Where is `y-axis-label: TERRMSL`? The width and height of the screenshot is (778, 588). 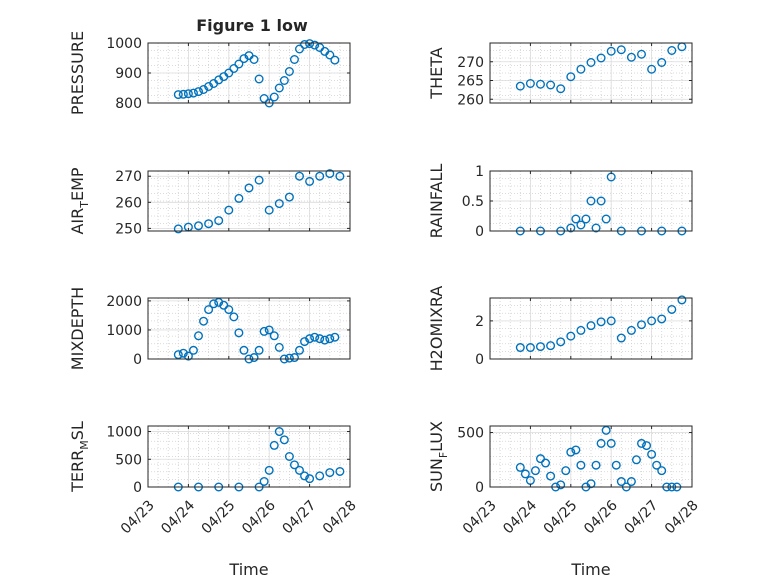 y-axis-label: TERRMSL is located at coordinates (79, 457).